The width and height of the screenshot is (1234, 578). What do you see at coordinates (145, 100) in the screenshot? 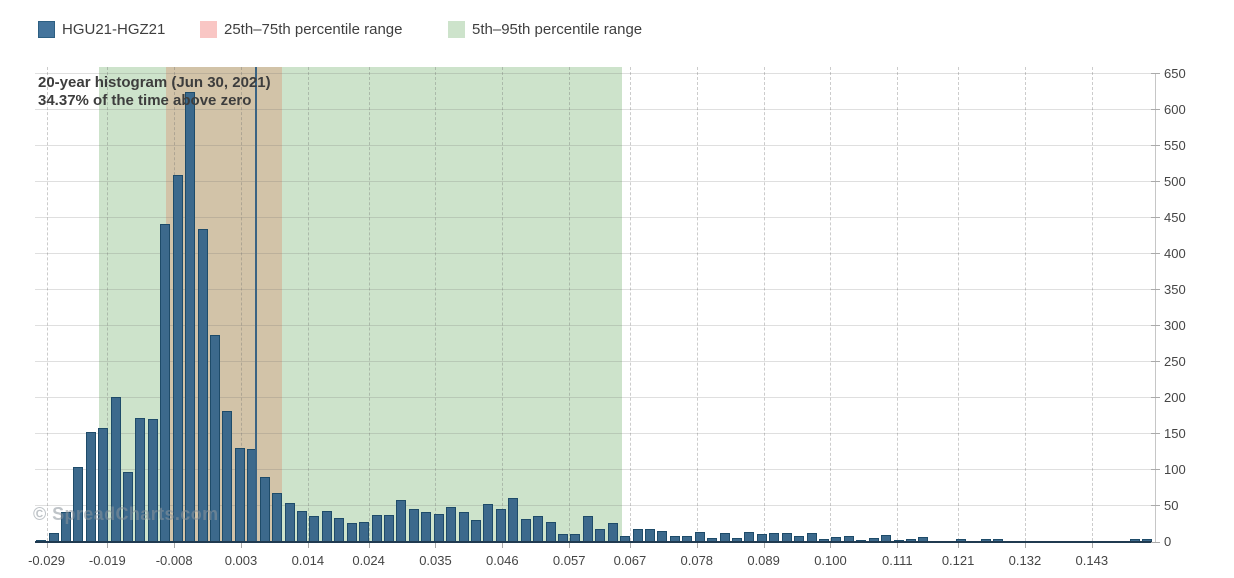
I see `chart-title-line2: 34.37% of the time above zero` at bounding box center [145, 100].